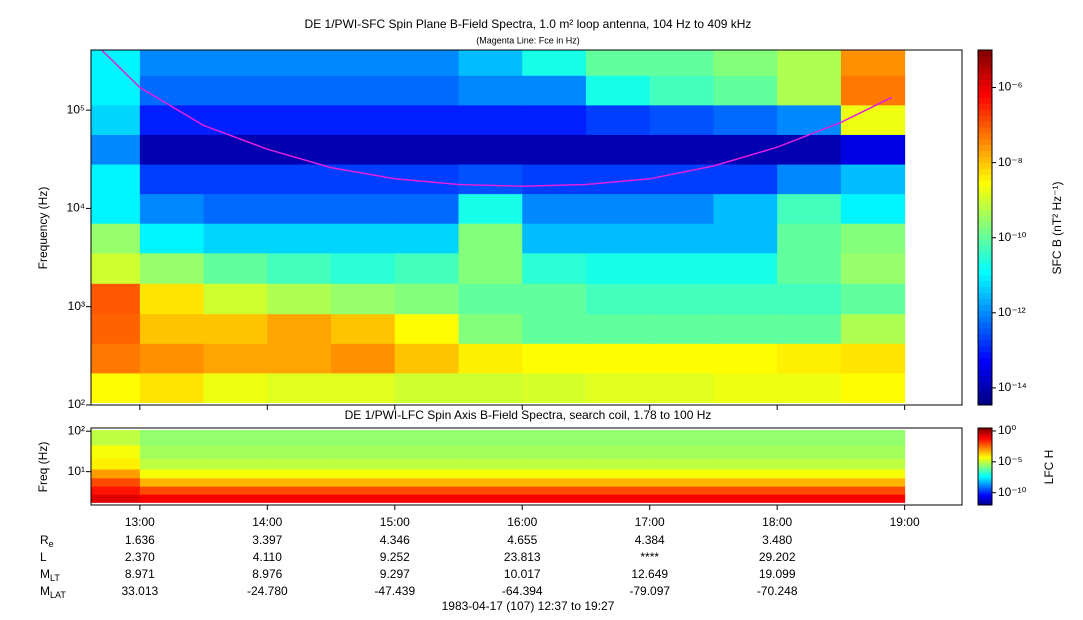  Describe the element at coordinates (43, 228) in the screenshot. I see `y-axis-label: Frequency (Hz)` at that location.